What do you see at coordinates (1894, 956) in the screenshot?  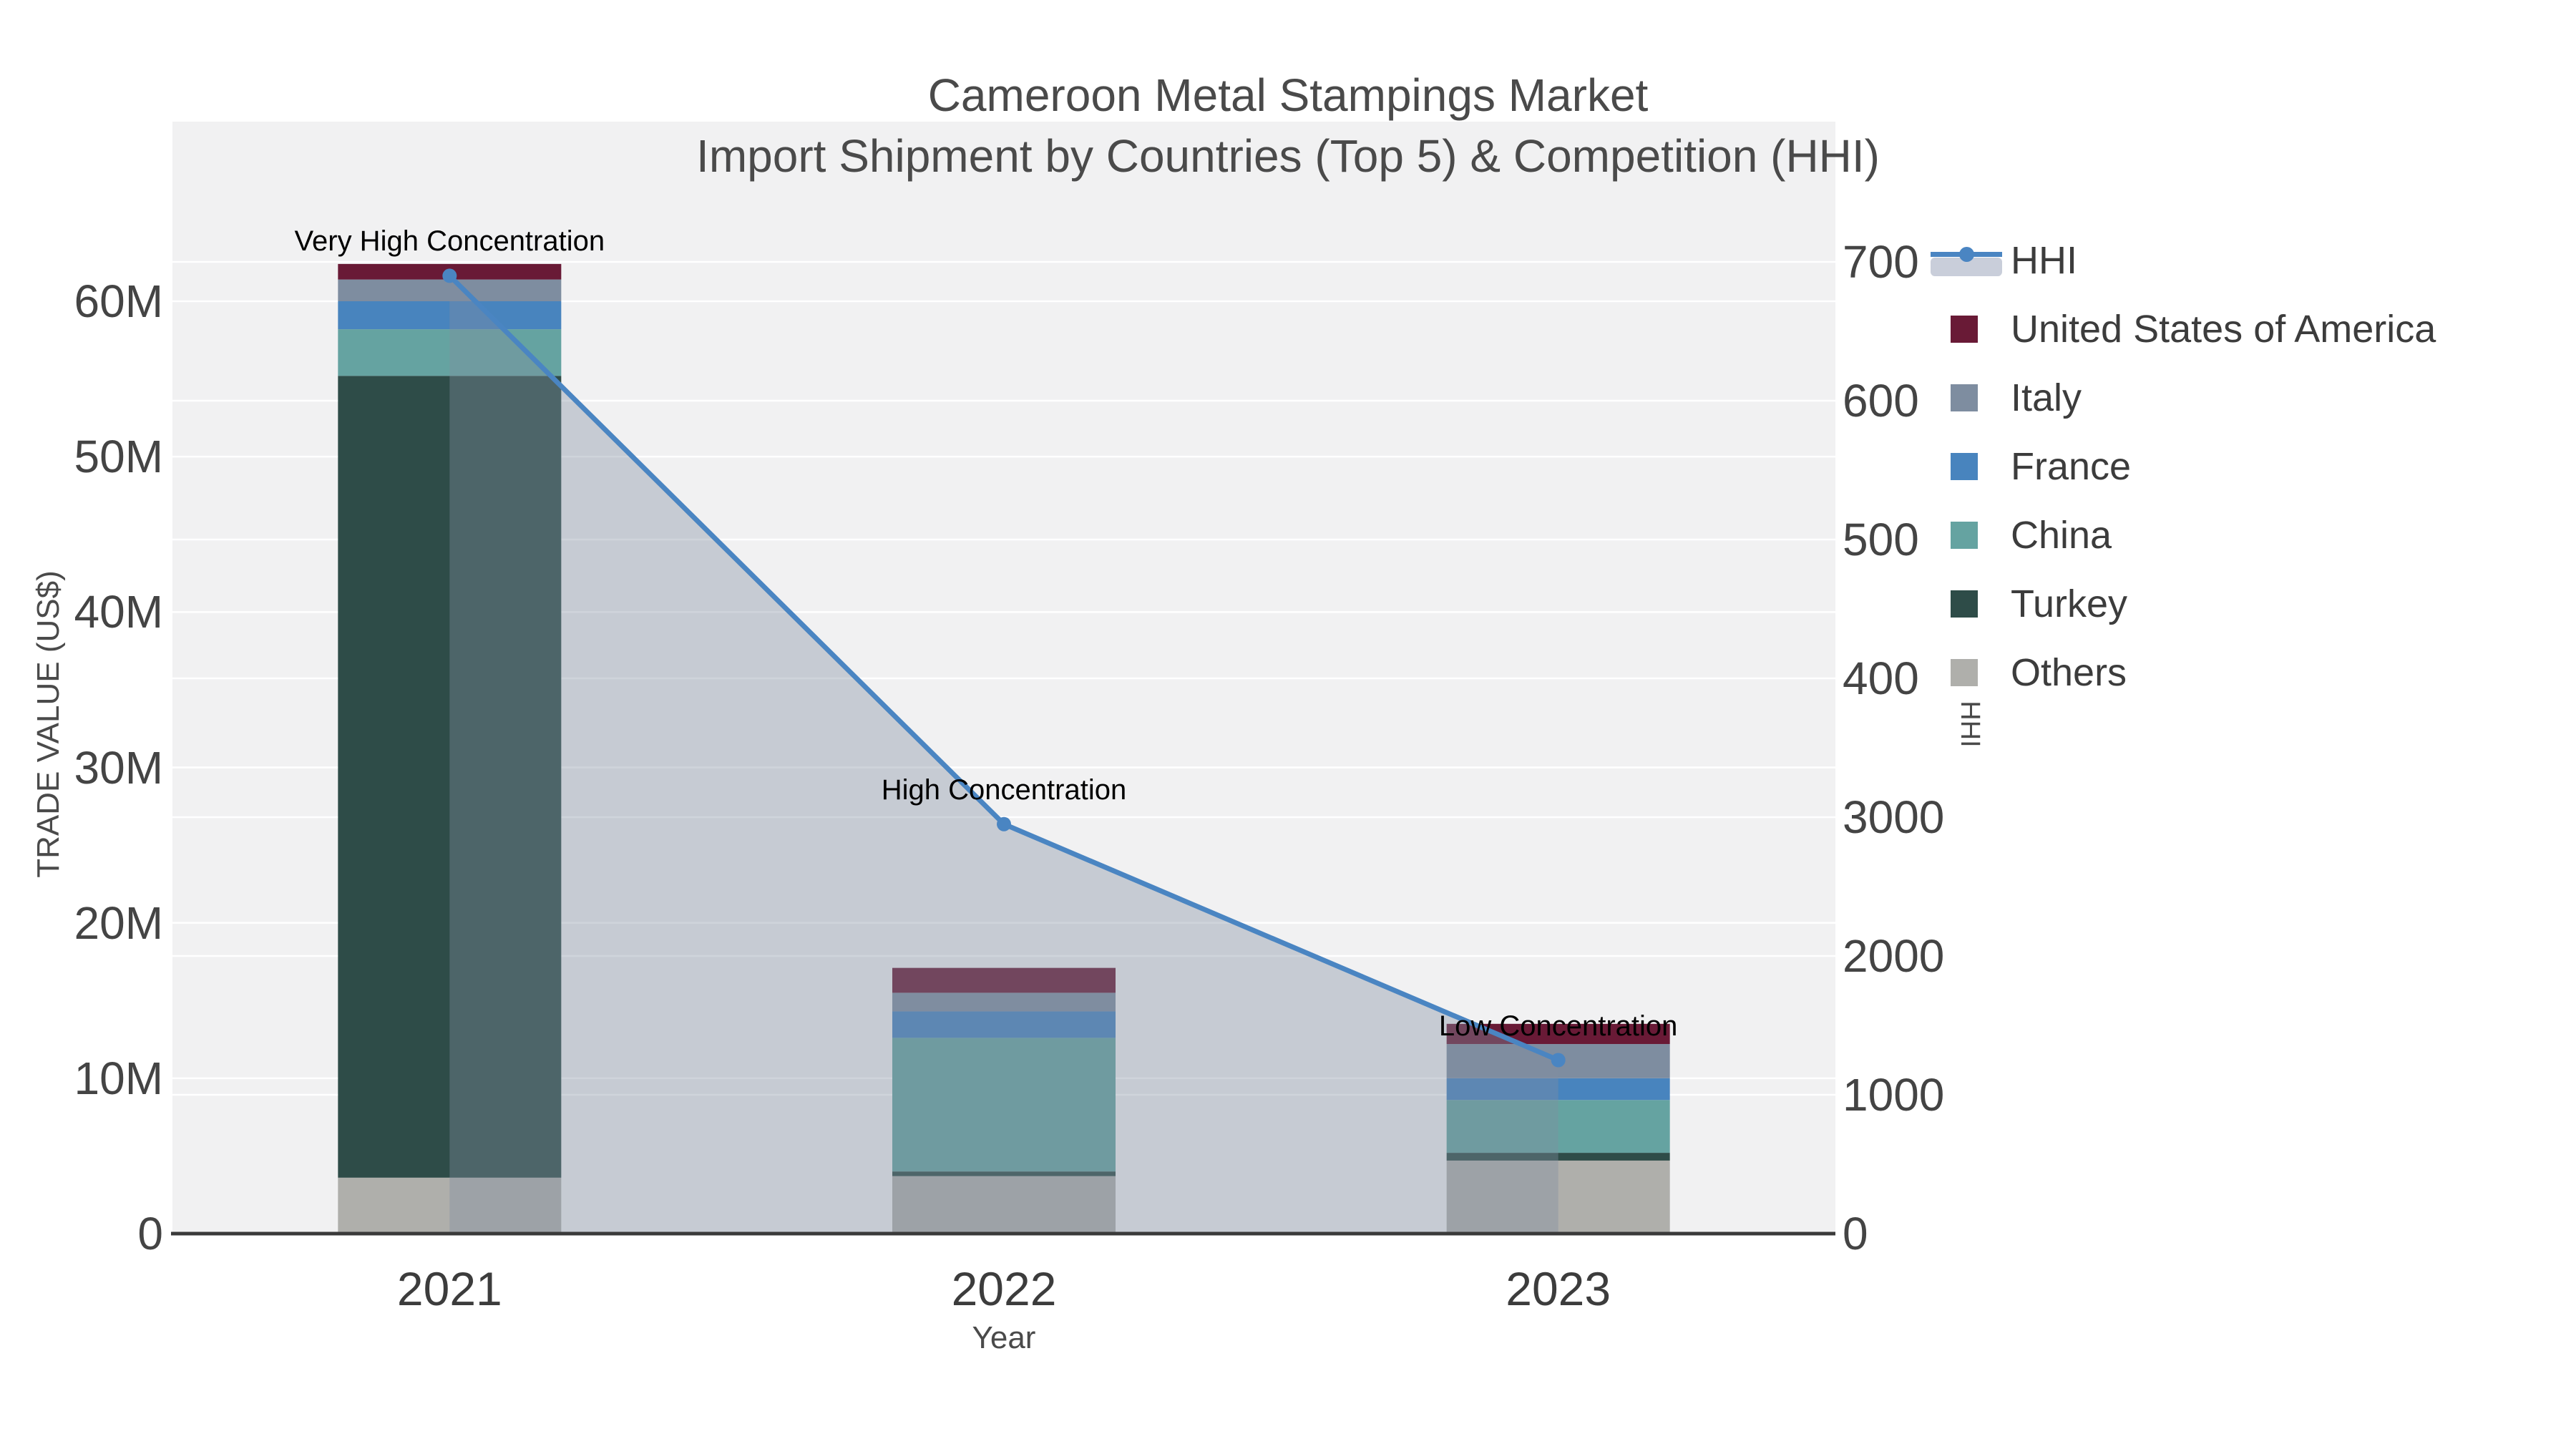 I see `y-right-tick-label: 2000` at bounding box center [1894, 956].